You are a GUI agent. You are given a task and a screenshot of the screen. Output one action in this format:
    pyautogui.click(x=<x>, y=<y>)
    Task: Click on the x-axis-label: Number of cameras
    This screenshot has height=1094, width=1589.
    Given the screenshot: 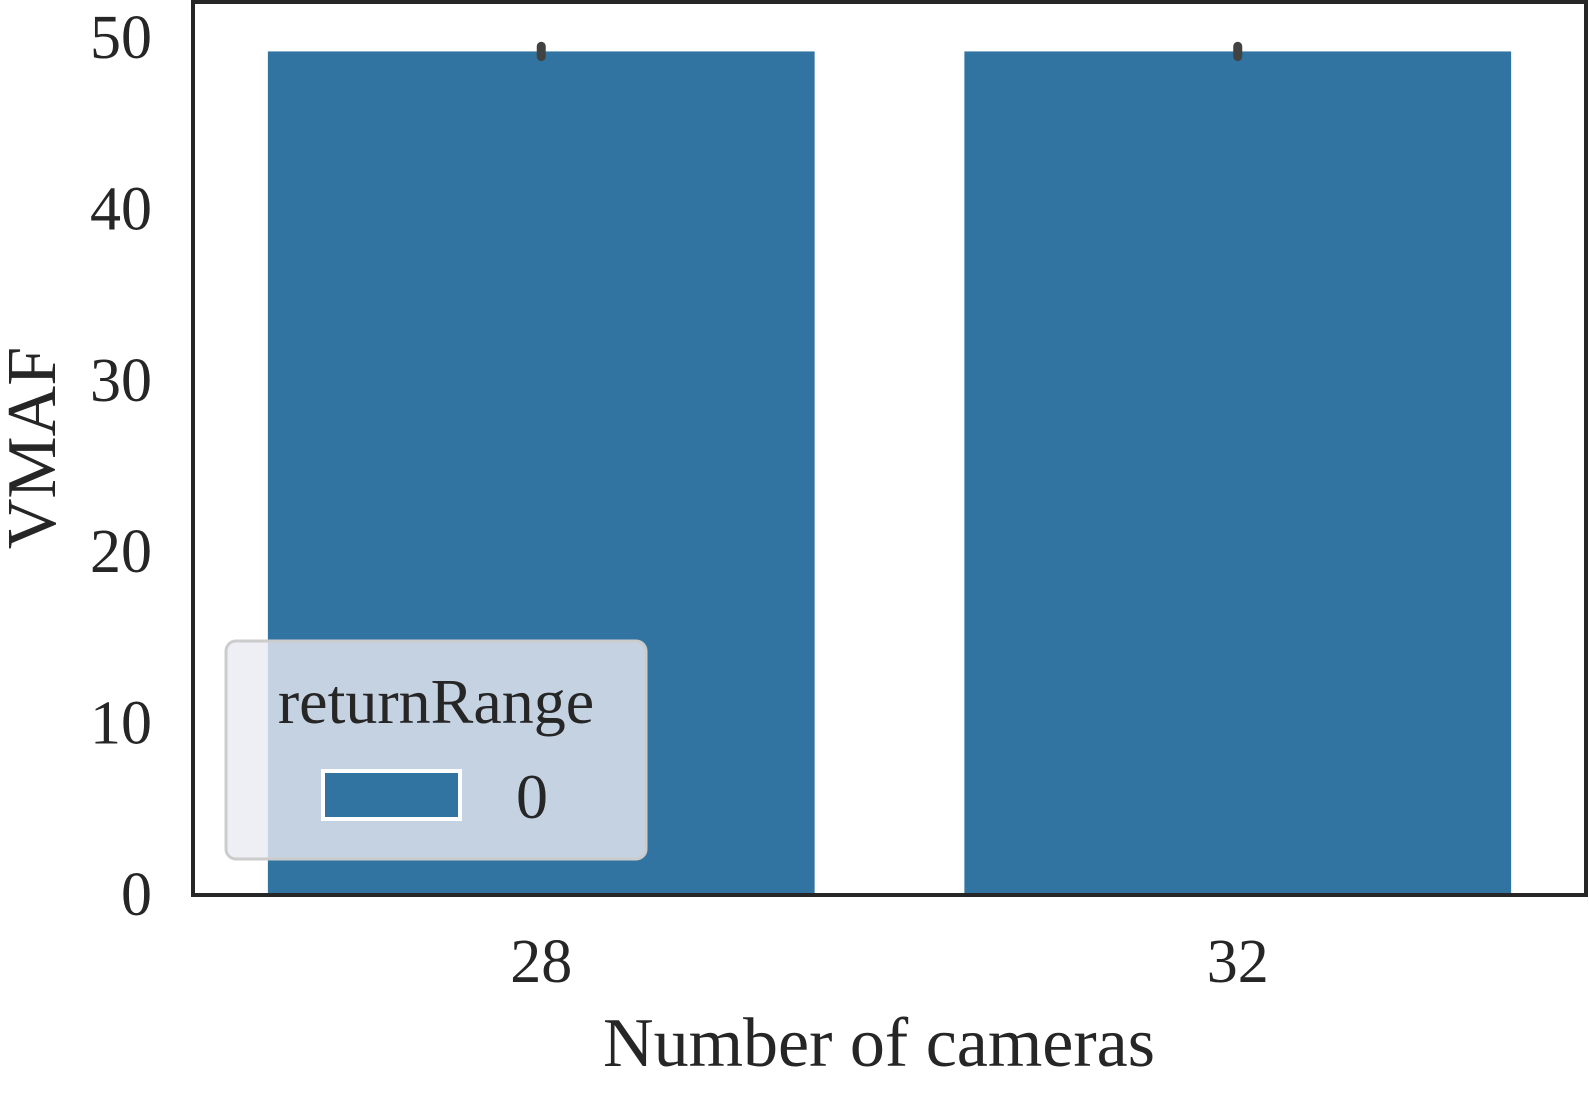 What is the action you would take?
    pyautogui.click(x=879, y=1043)
    